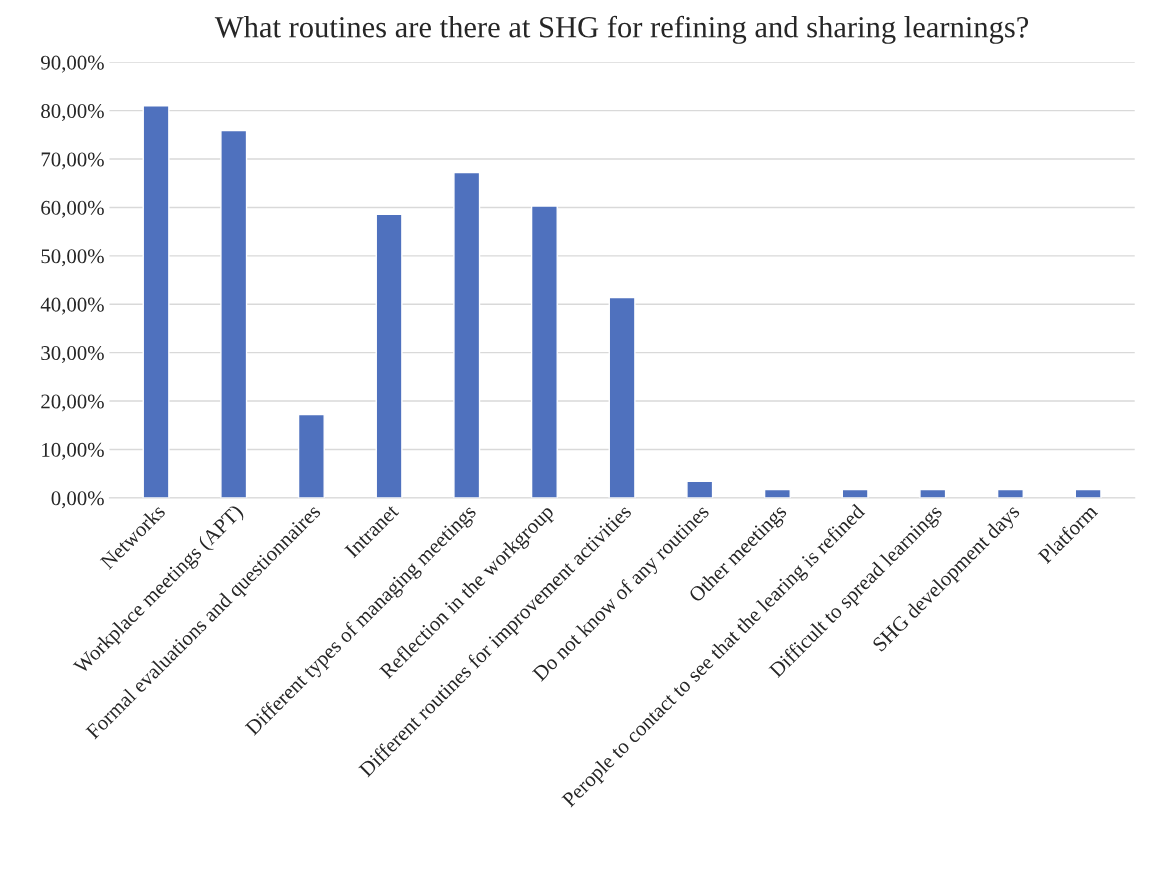 The height and width of the screenshot is (889, 1152). Describe the element at coordinates (77, 500) in the screenshot. I see `y-tick-label: 0,00%` at that location.